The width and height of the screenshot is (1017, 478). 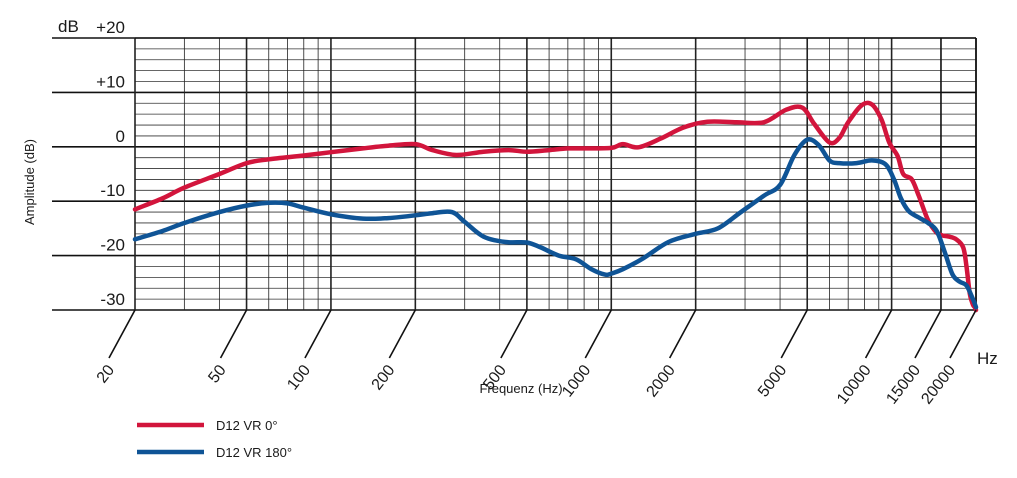 I want to click on x-tick-label: 100, so click(x=299, y=378).